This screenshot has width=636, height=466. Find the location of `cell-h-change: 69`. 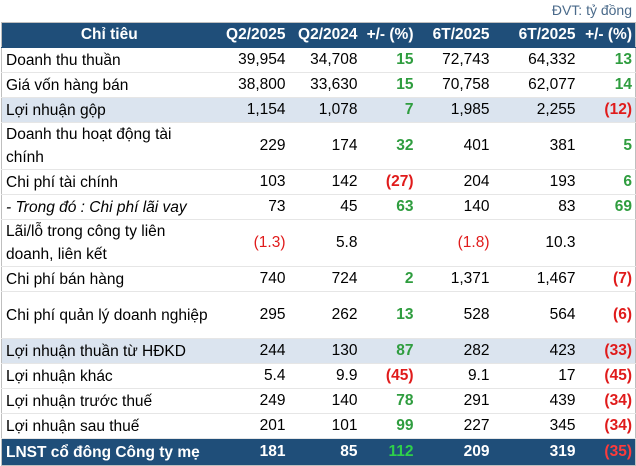

cell-h-change: 69 is located at coordinates (607, 207).